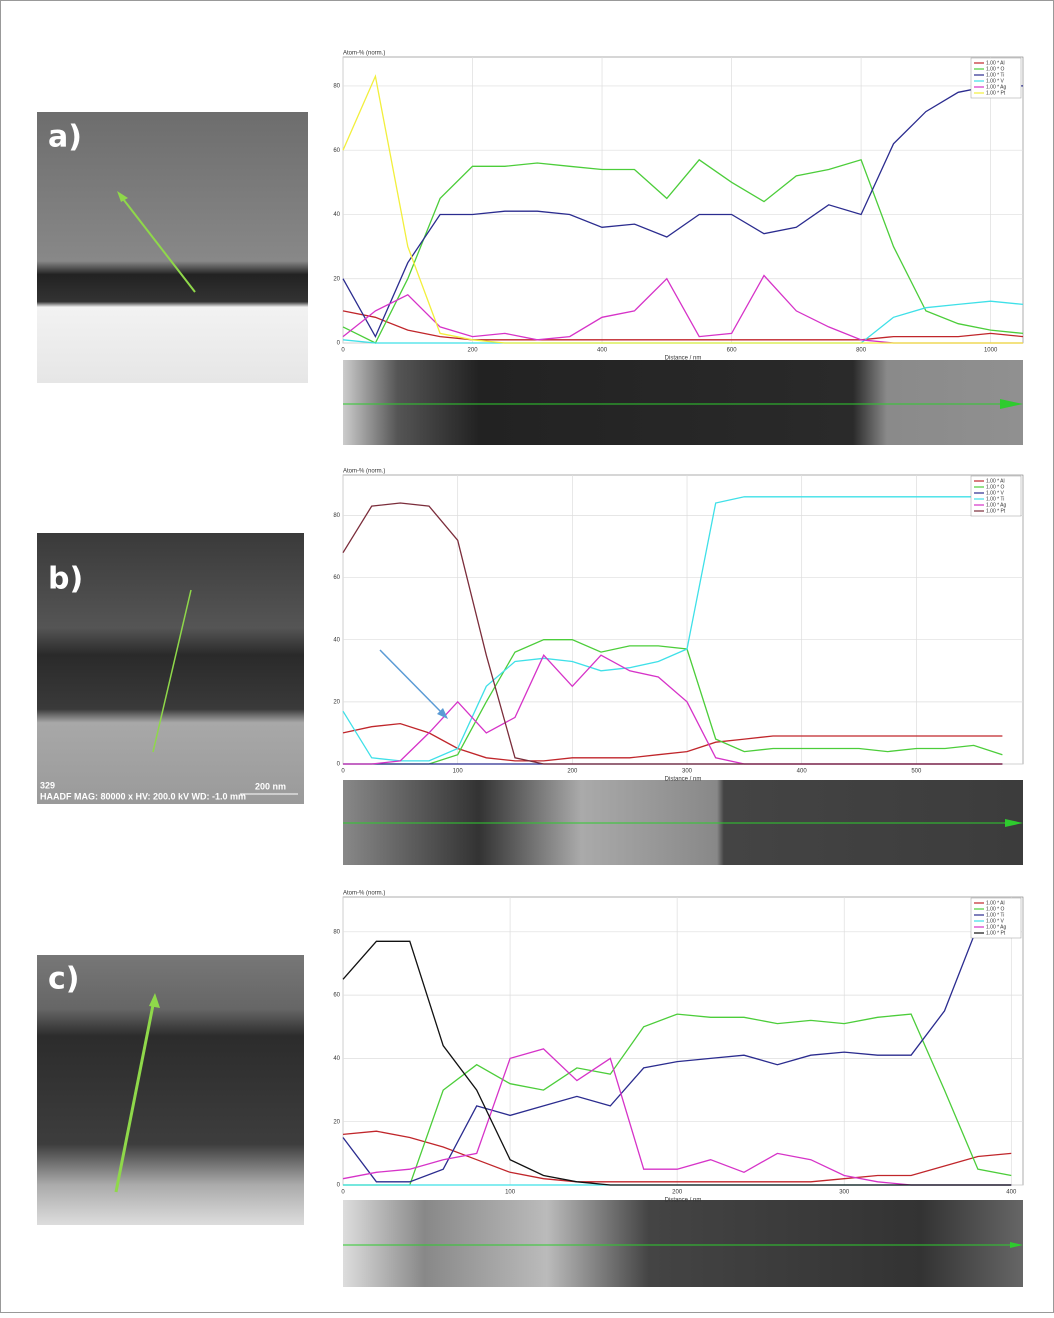 The width and height of the screenshot is (1054, 1318). I want to click on x-tick-label: 1000, so click(991, 351).